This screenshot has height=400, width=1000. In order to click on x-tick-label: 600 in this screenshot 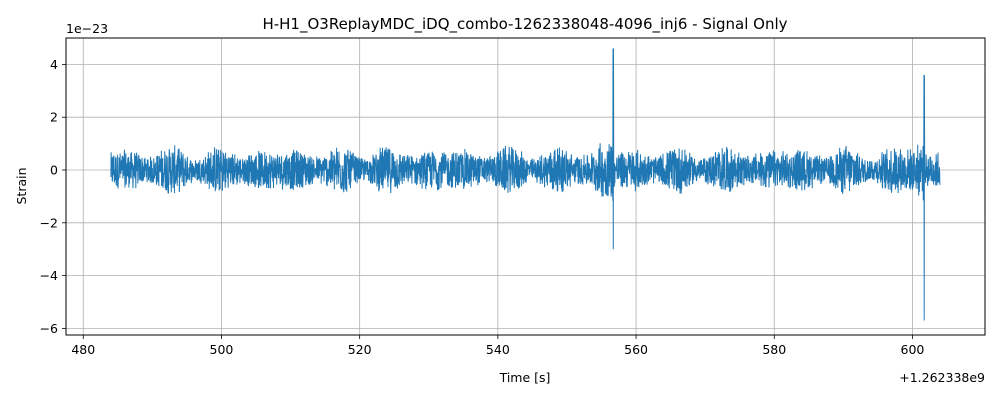, I will do `click(913, 349)`.